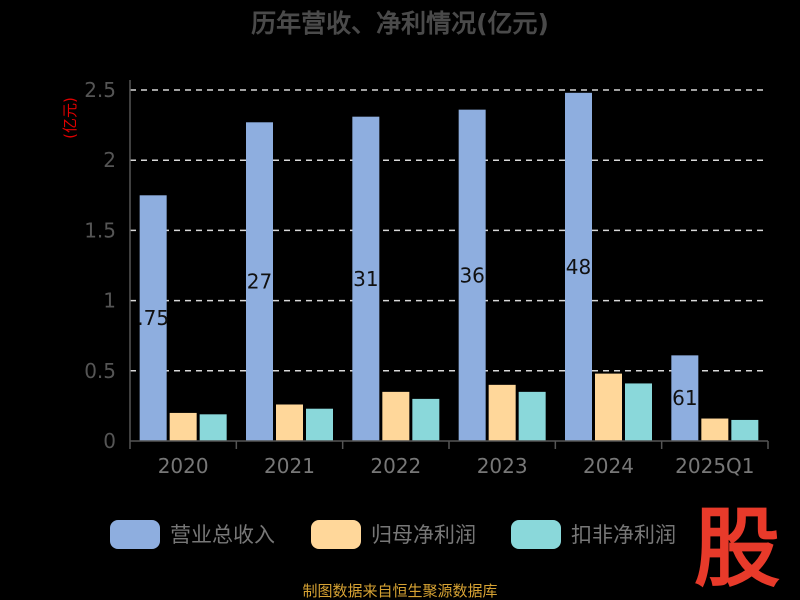 This screenshot has height=600, width=800. Describe the element at coordinates (109, 301) in the screenshot. I see `y-tick-label: 1` at that location.